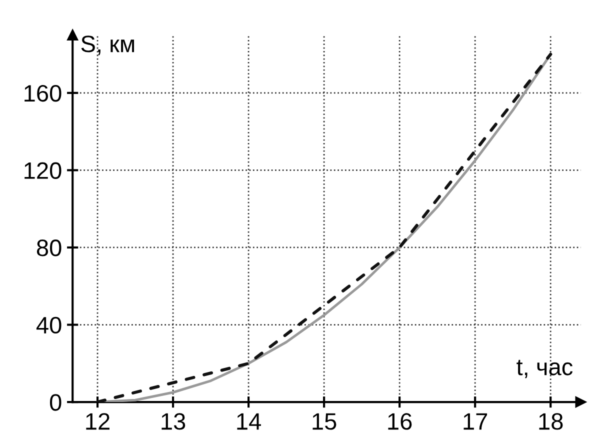  Describe the element at coordinates (43, 170) in the screenshot. I see `y-tick-label: 120` at that location.